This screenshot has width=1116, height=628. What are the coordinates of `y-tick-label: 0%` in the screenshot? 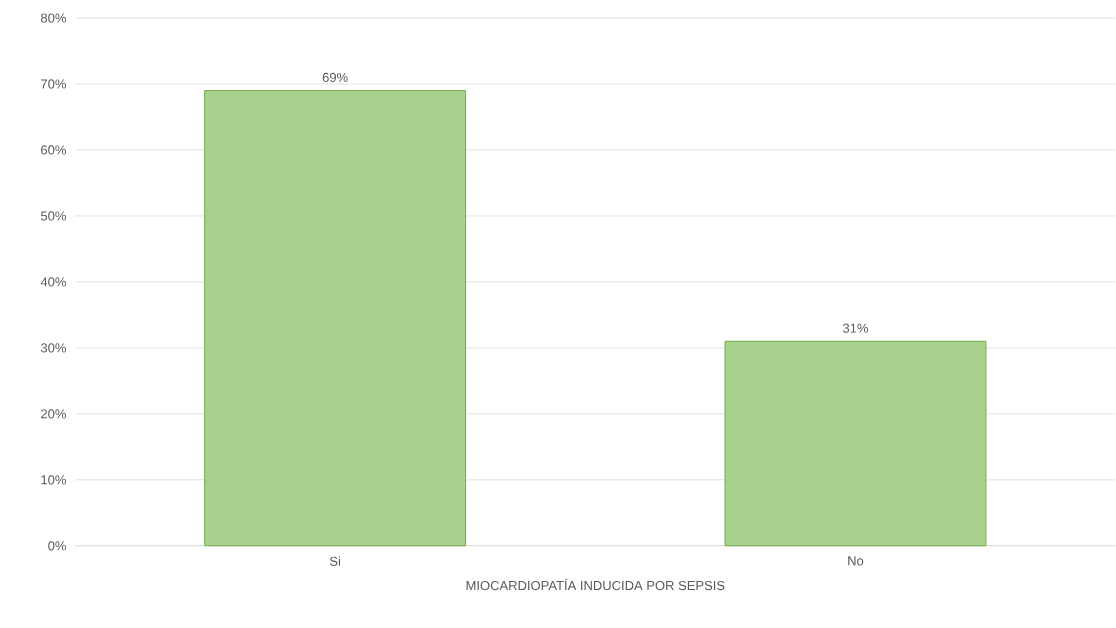 It's located at (57, 546).